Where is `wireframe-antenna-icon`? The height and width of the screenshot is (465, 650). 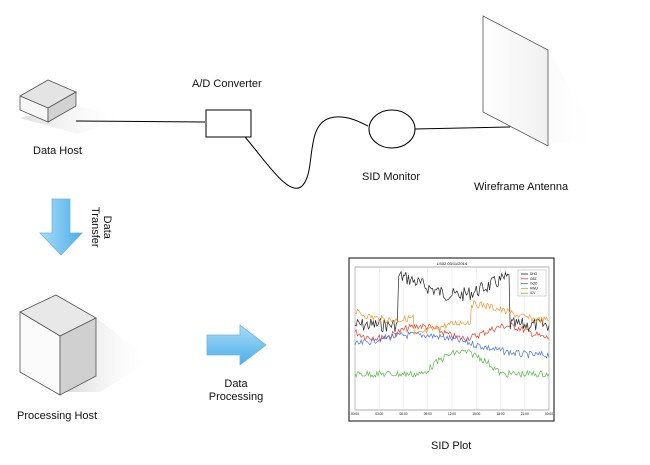 wireframe-antenna-icon is located at coordinates (541, 81).